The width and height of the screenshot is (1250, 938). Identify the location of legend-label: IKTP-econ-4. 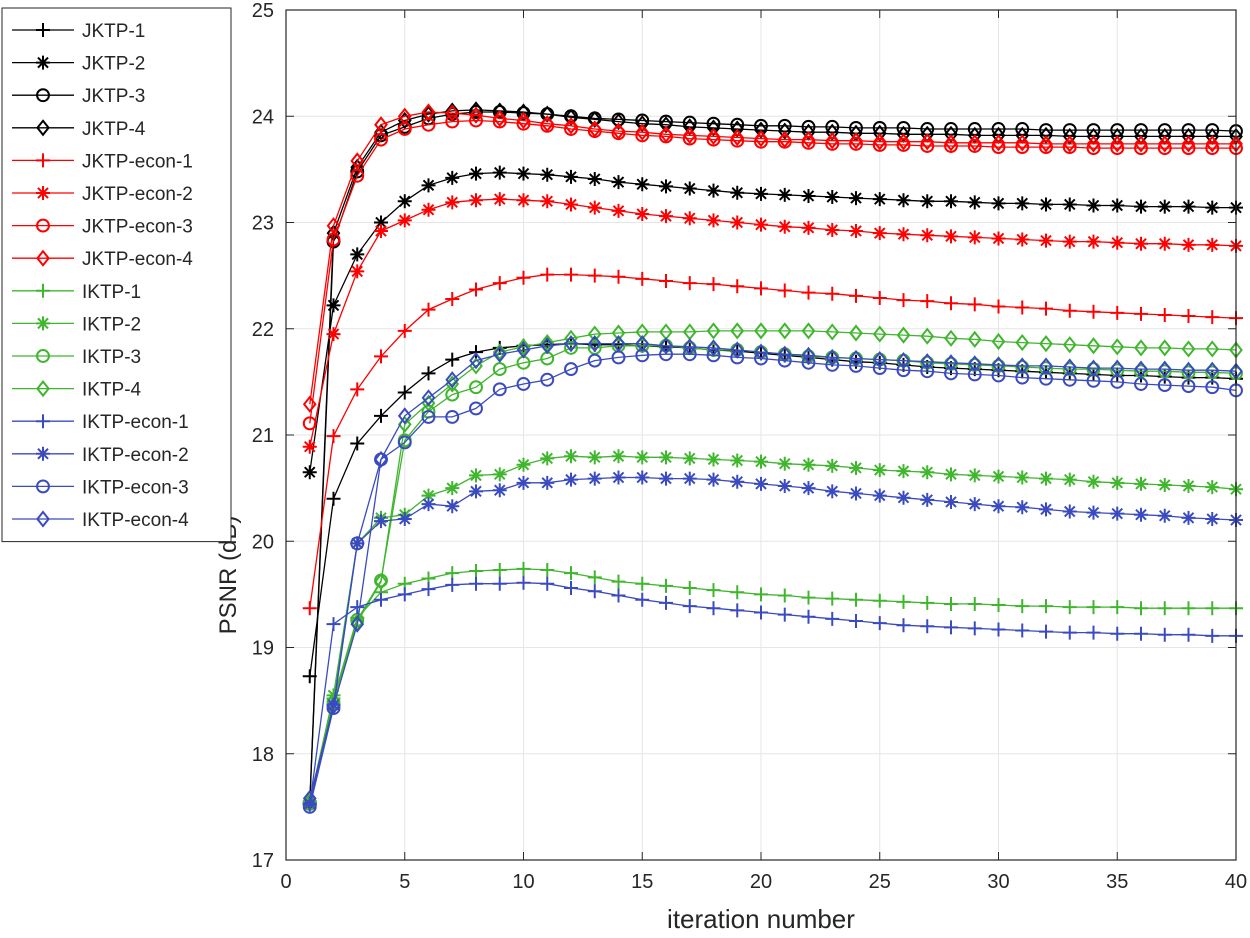
(135, 520).